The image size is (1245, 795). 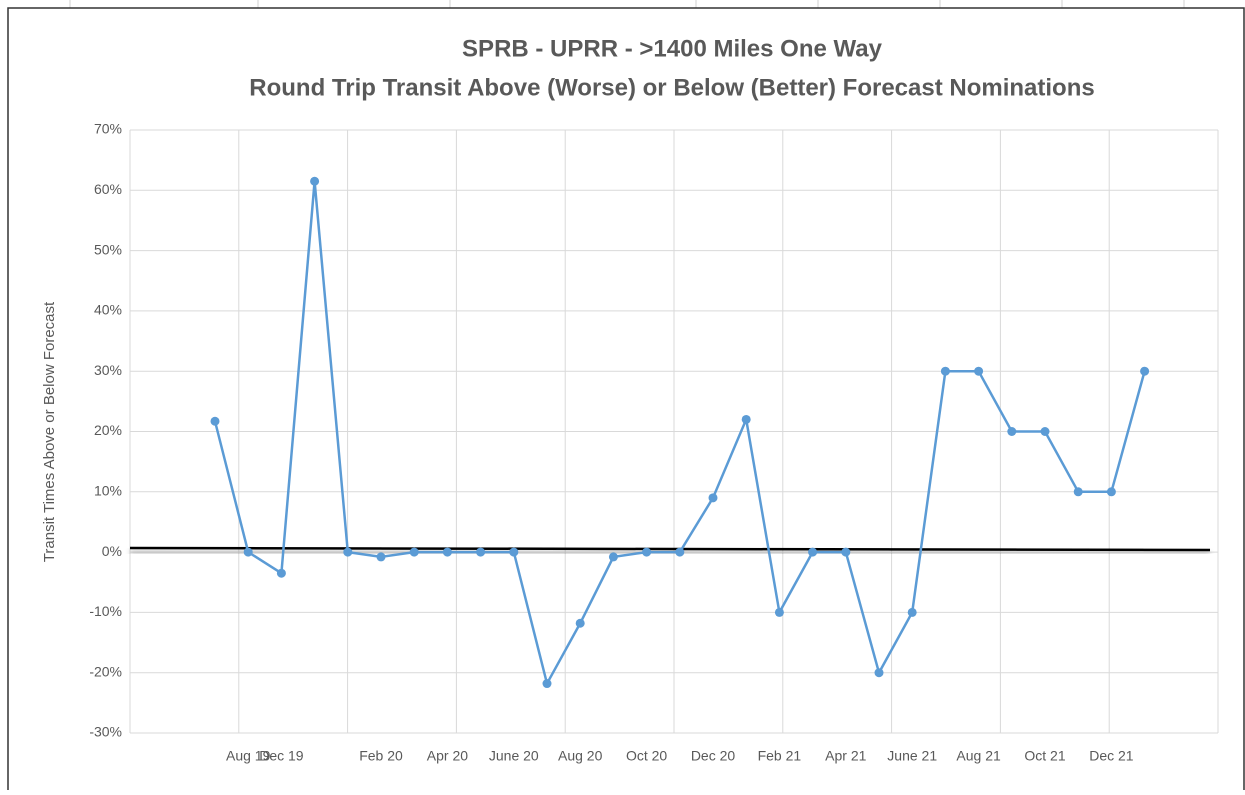 I want to click on y-tick-label: -10%, so click(x=105, y=611).